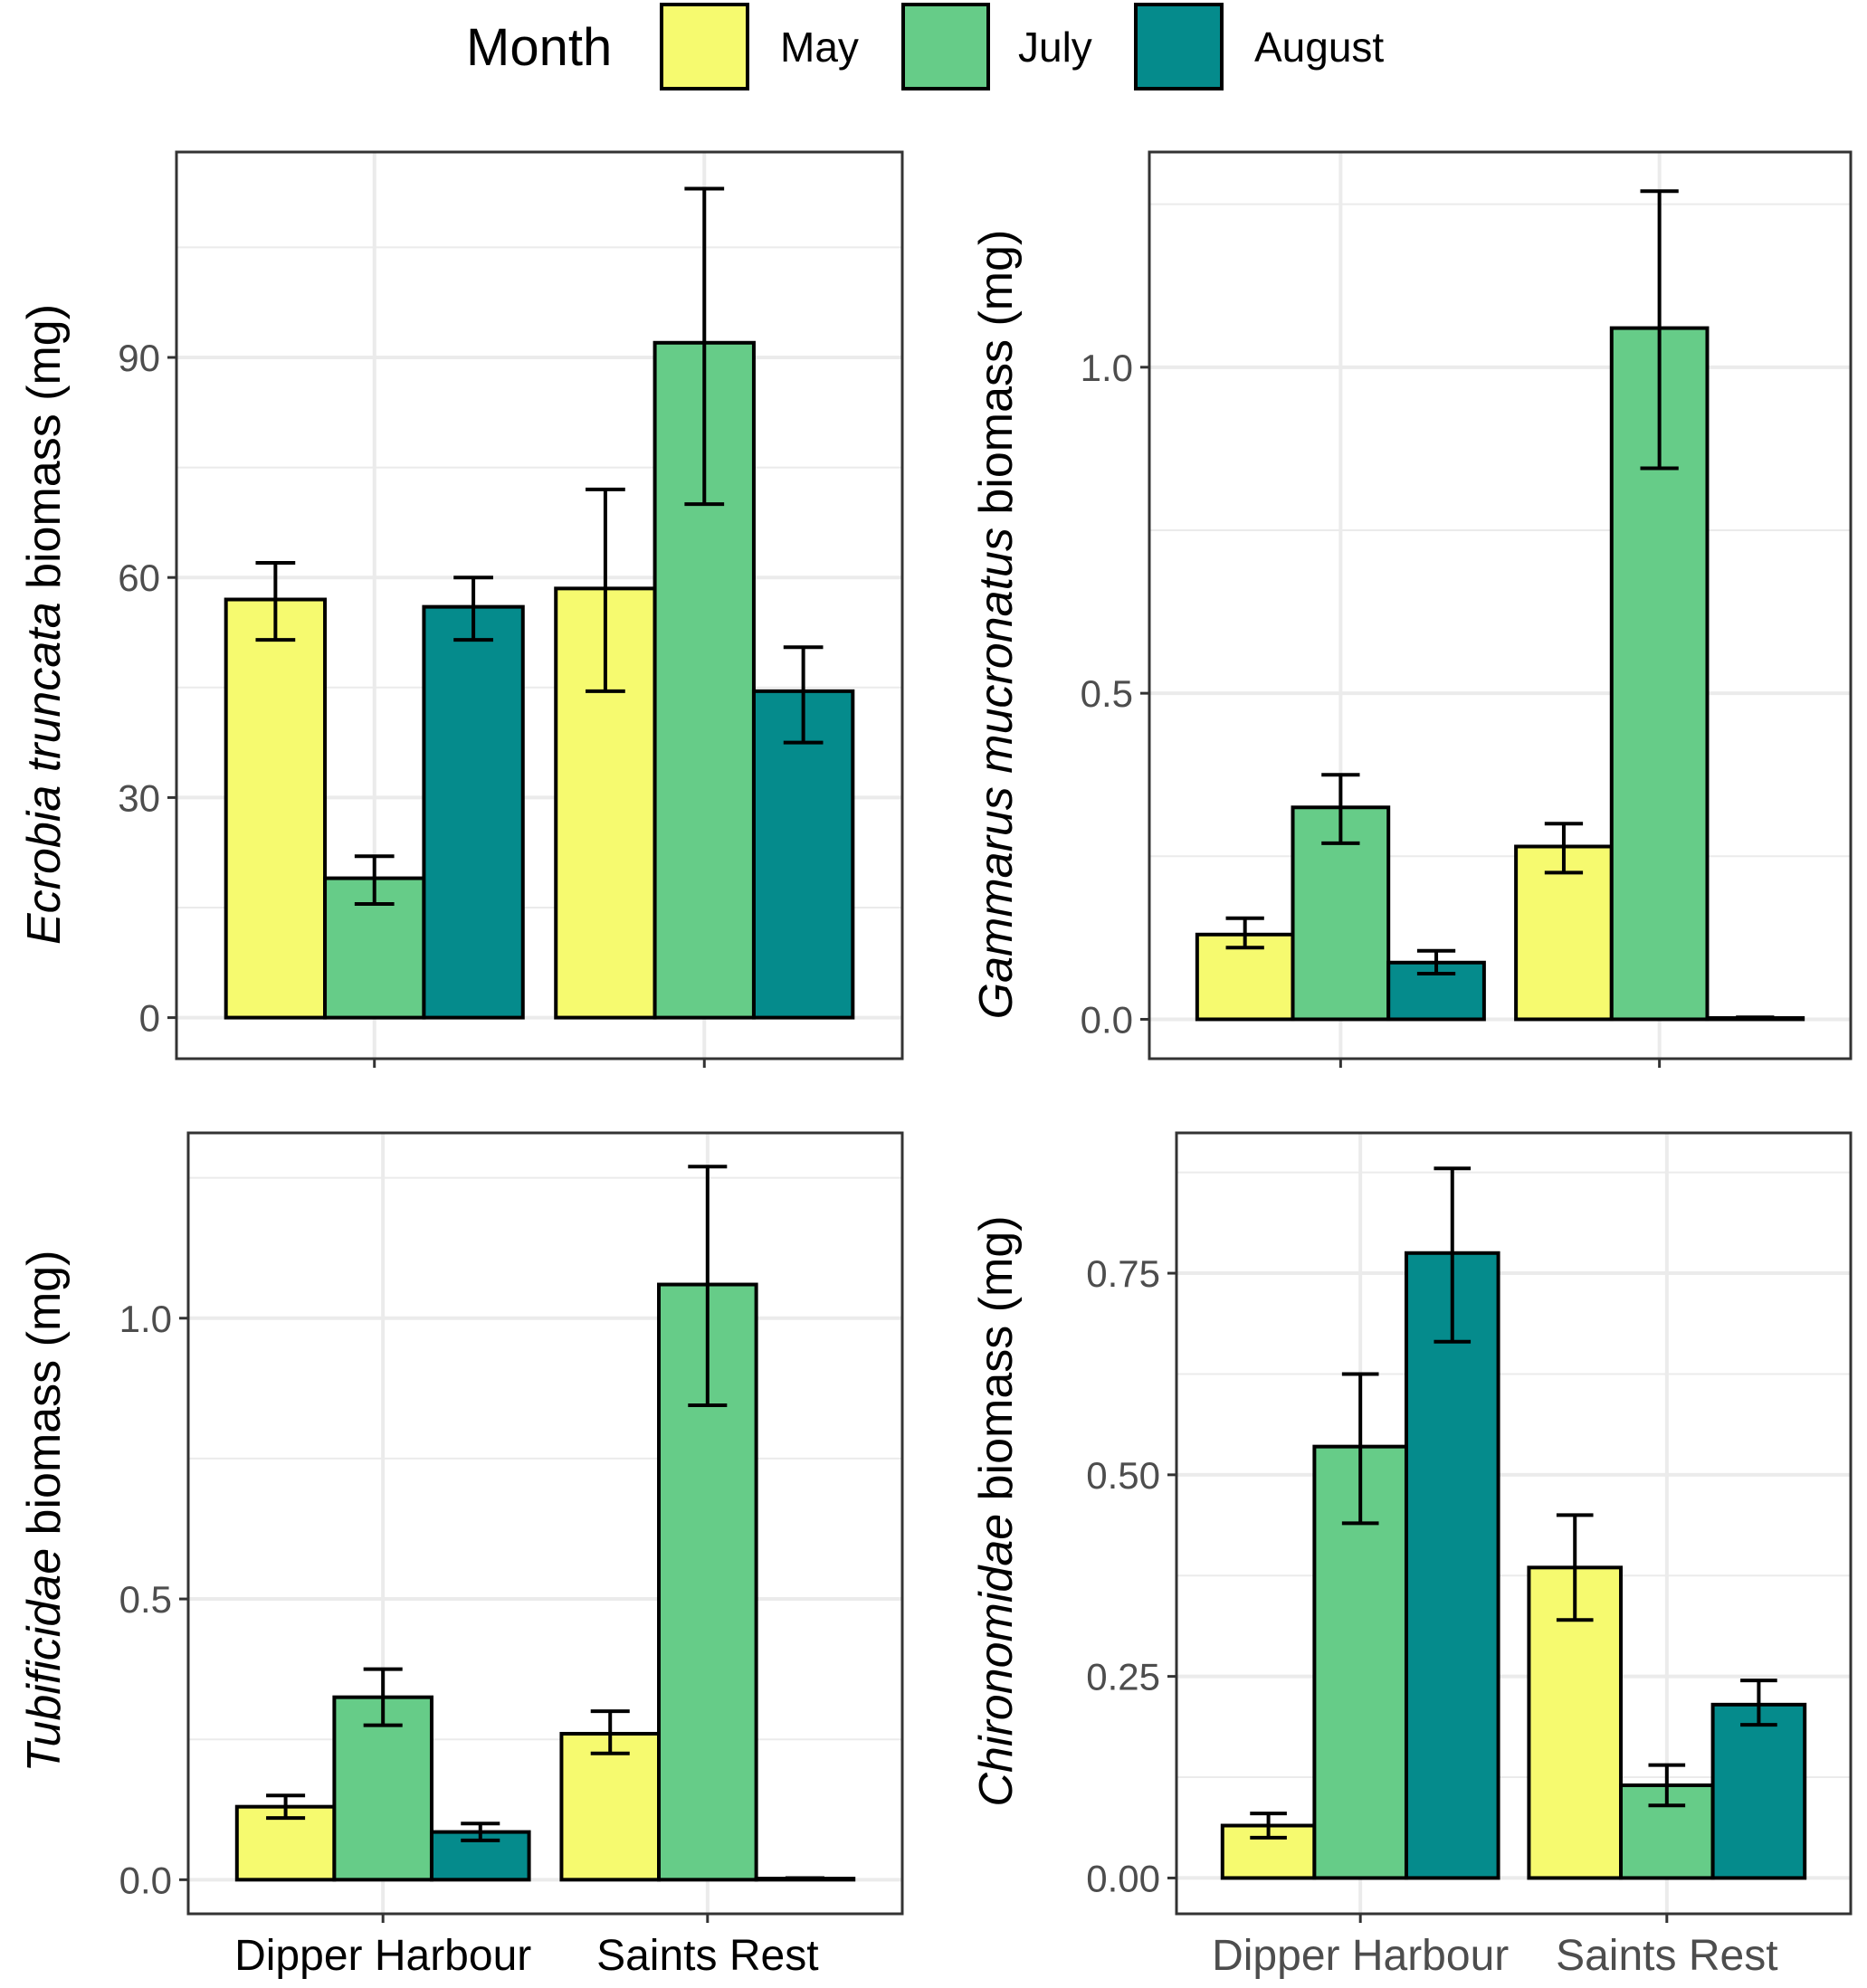 This screenshot has height=1988, width=1867. I want to click on legend: Month May July August, so click(925, 46).